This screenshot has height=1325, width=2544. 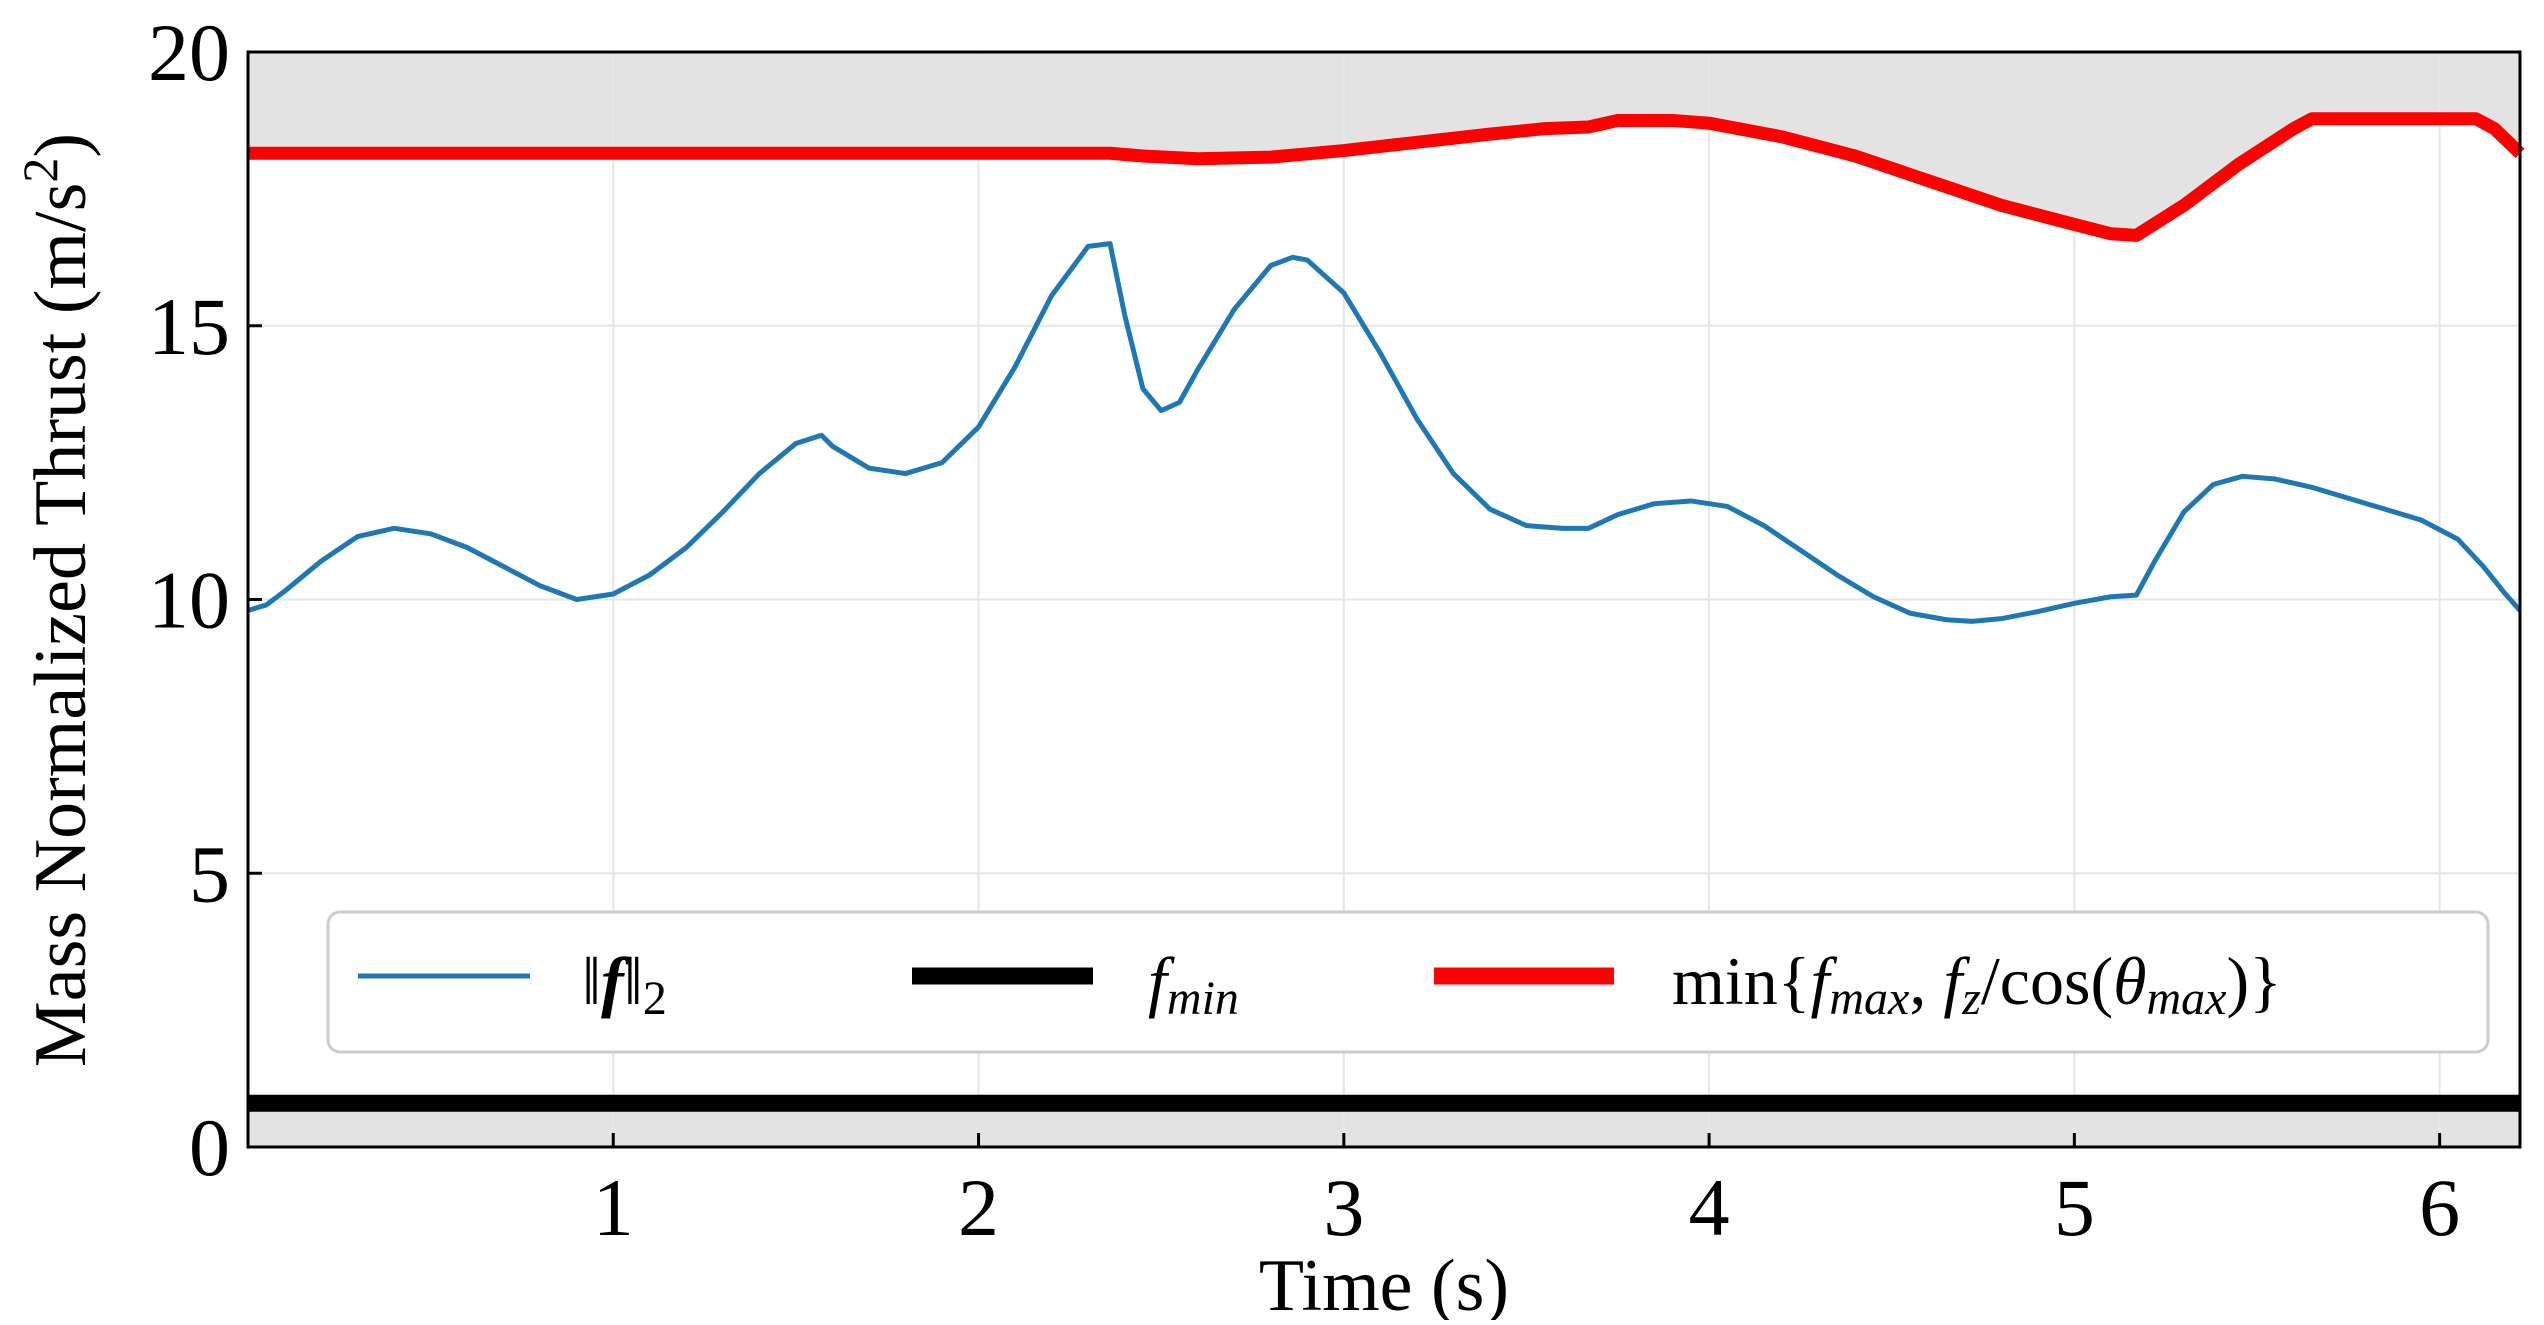 What do you see at coordinates (1386, 177) in the screenshot?
I see `fmax-series-line` at bounding box center [1386, 177].